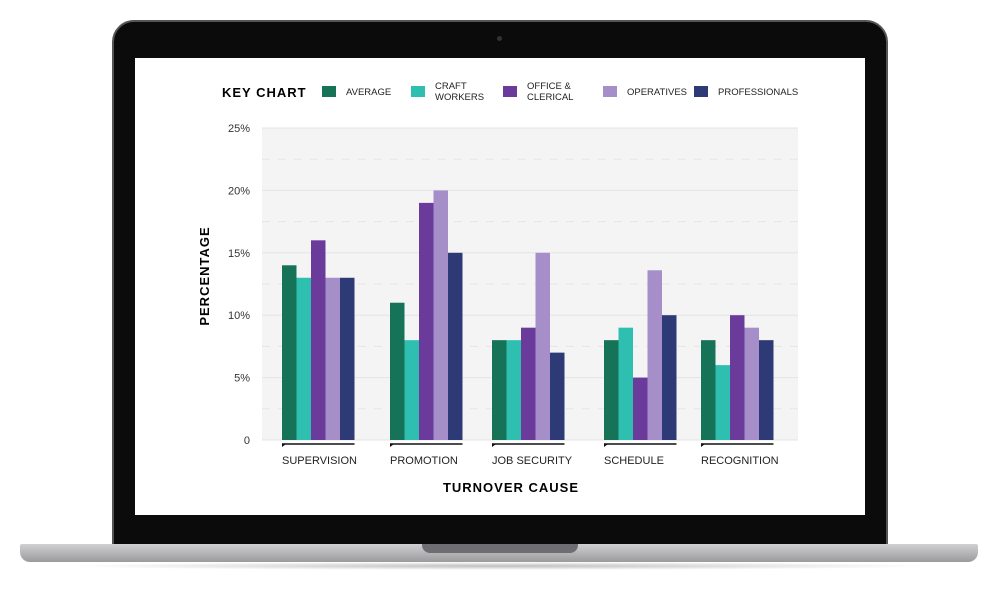 The height and width of the screenshot is (597, 1000). I want to click on y-tick-label: 10%, so click(239, 316).